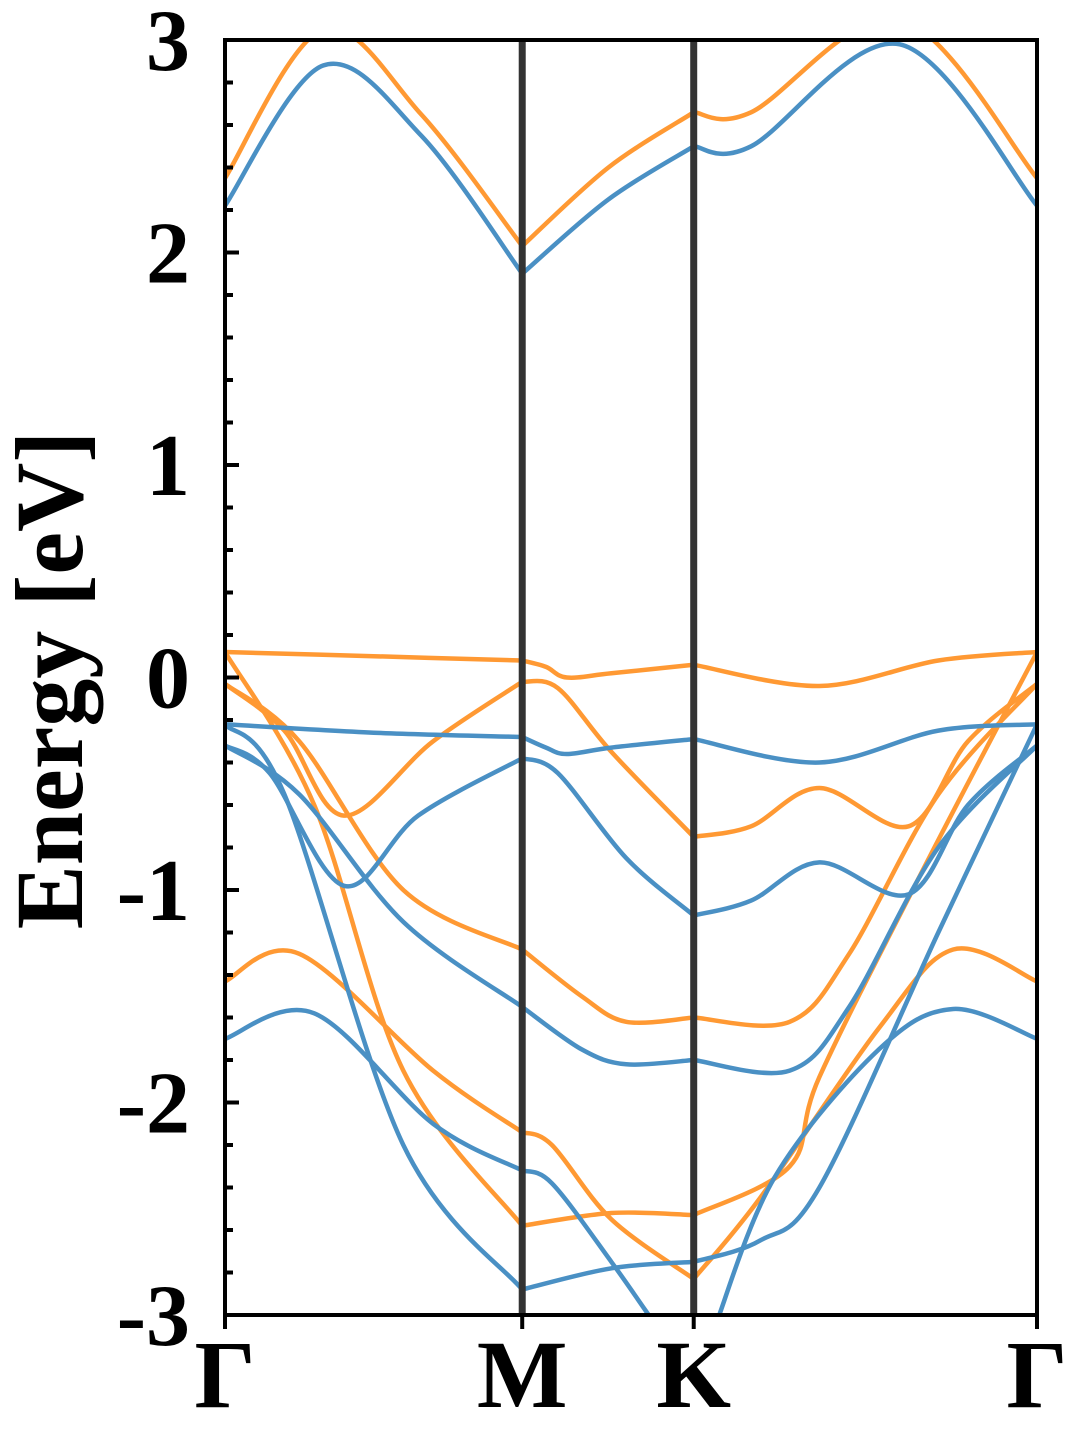  I want to click on x-tick-label: K, so click(693, 1374).